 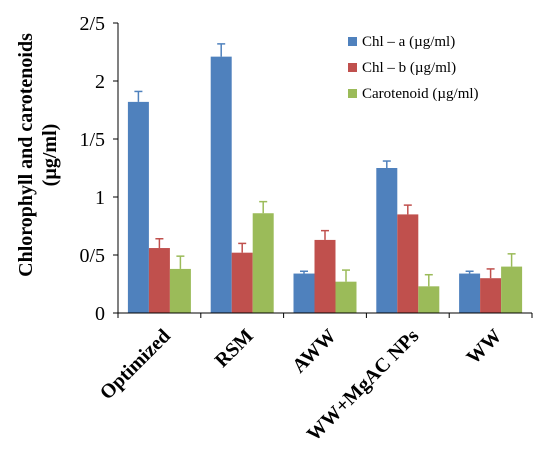 What do you see at coordinates (38, 155) in the screenshot?
I see `y-axis-title: Chlorophyll and carotenoids (µg/ml)` at bounding box center [38, 155].